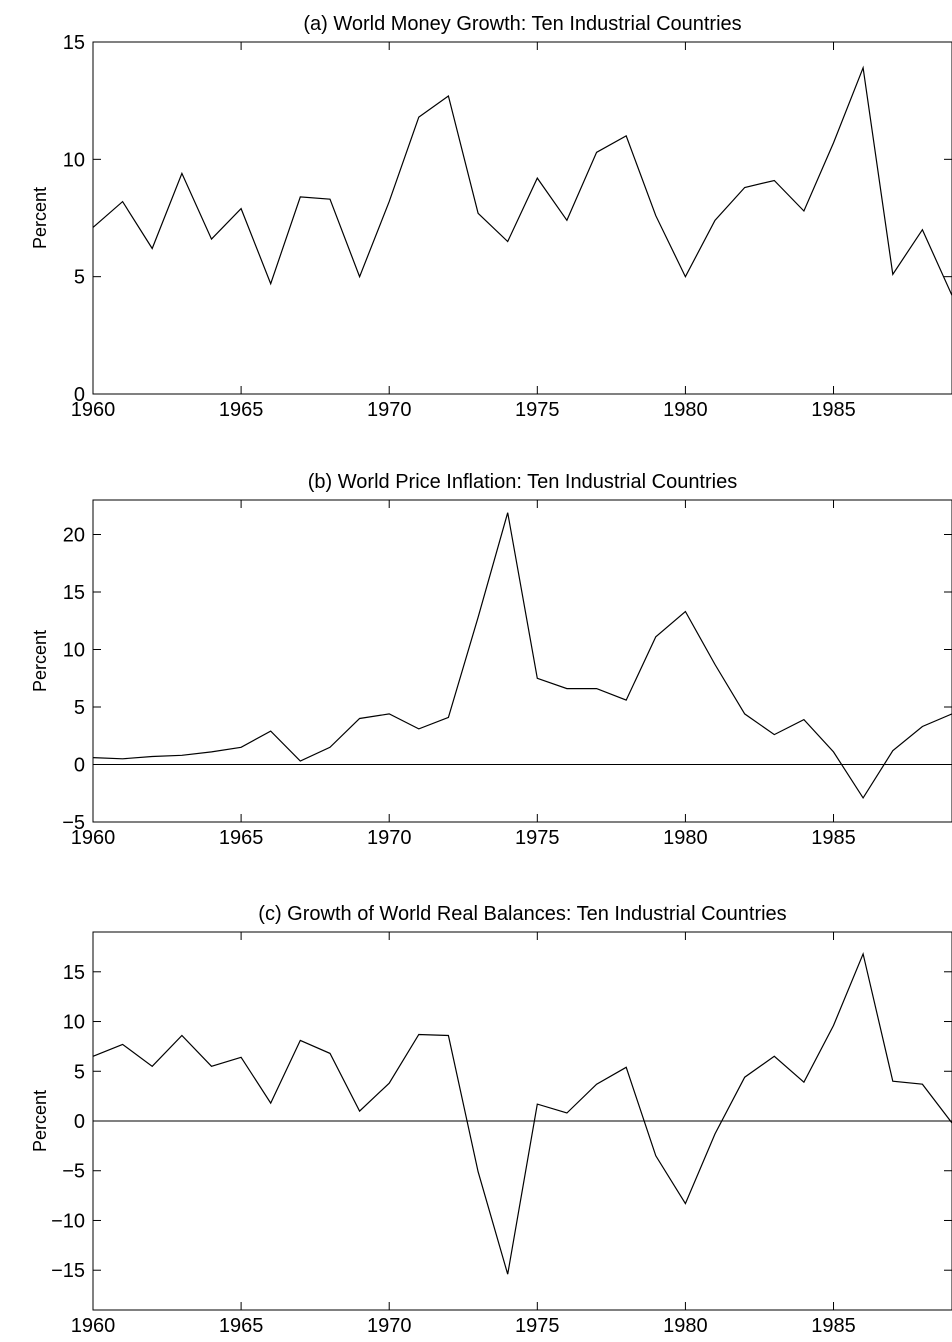 This screenshot has width=952, height=1342. What do you see at coordinates (74, 43) in the screenshot?
I see `panel-a-ytick-label: 15` at bounding box center [74, 43].